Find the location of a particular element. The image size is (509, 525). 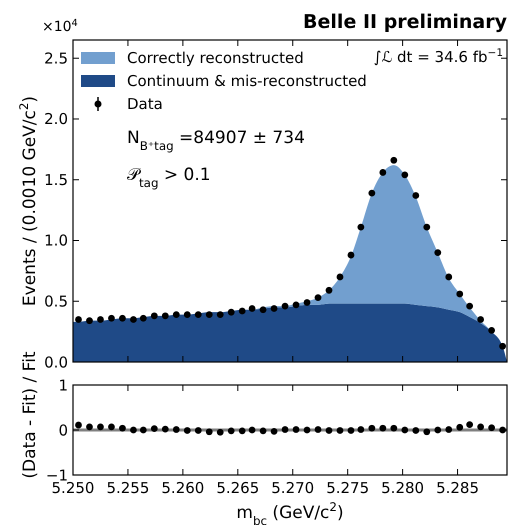

y-tick-label: 0.0 is located at coordinates (56, 362).